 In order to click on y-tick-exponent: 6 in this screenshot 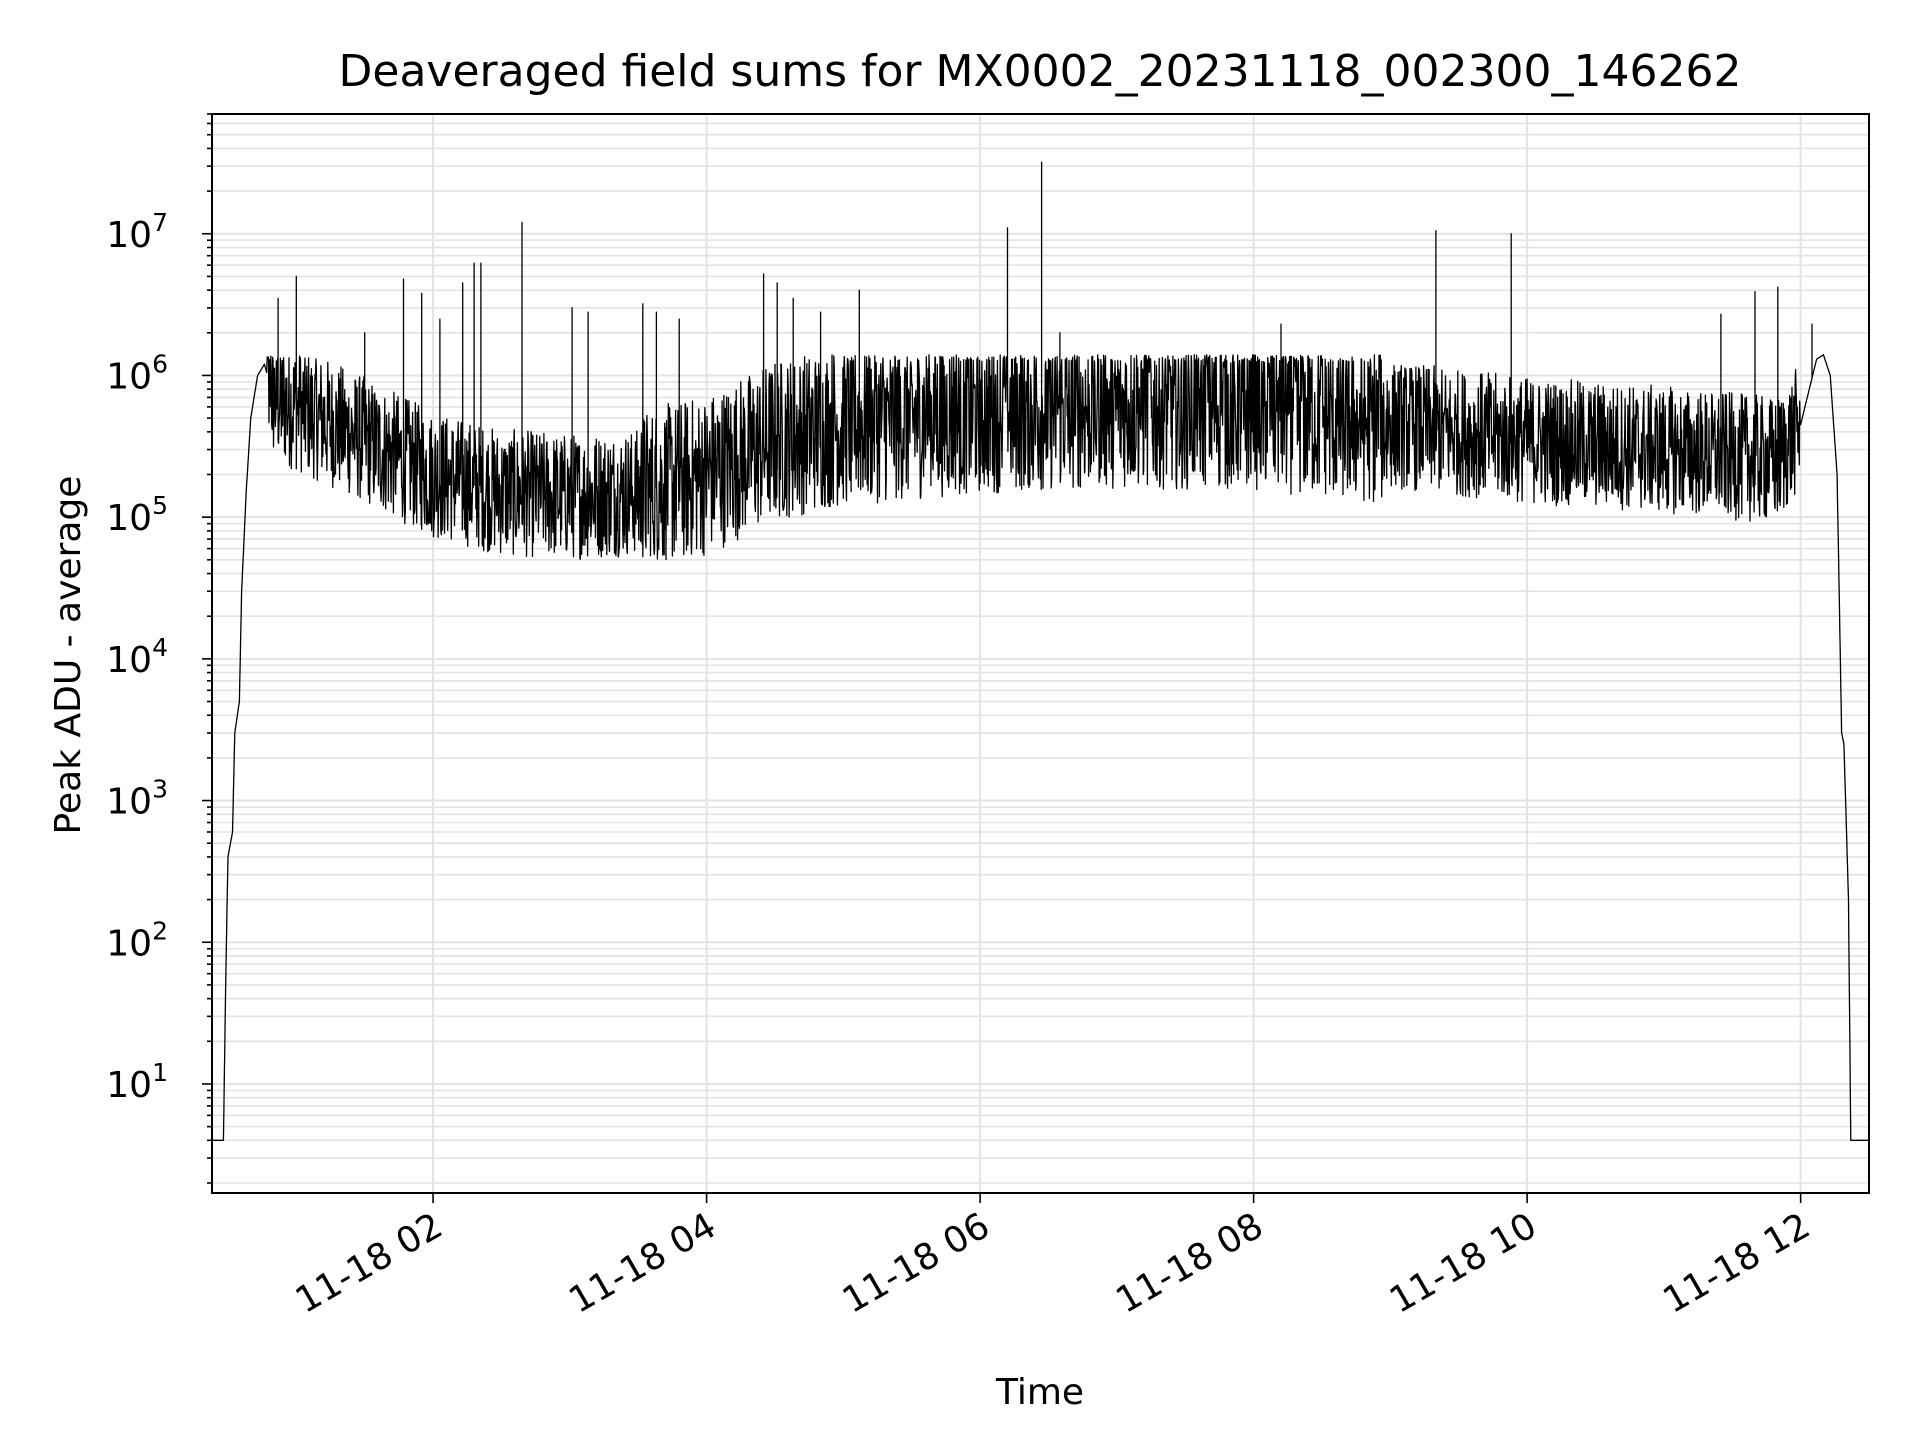, I will do `click(160, 363)`.